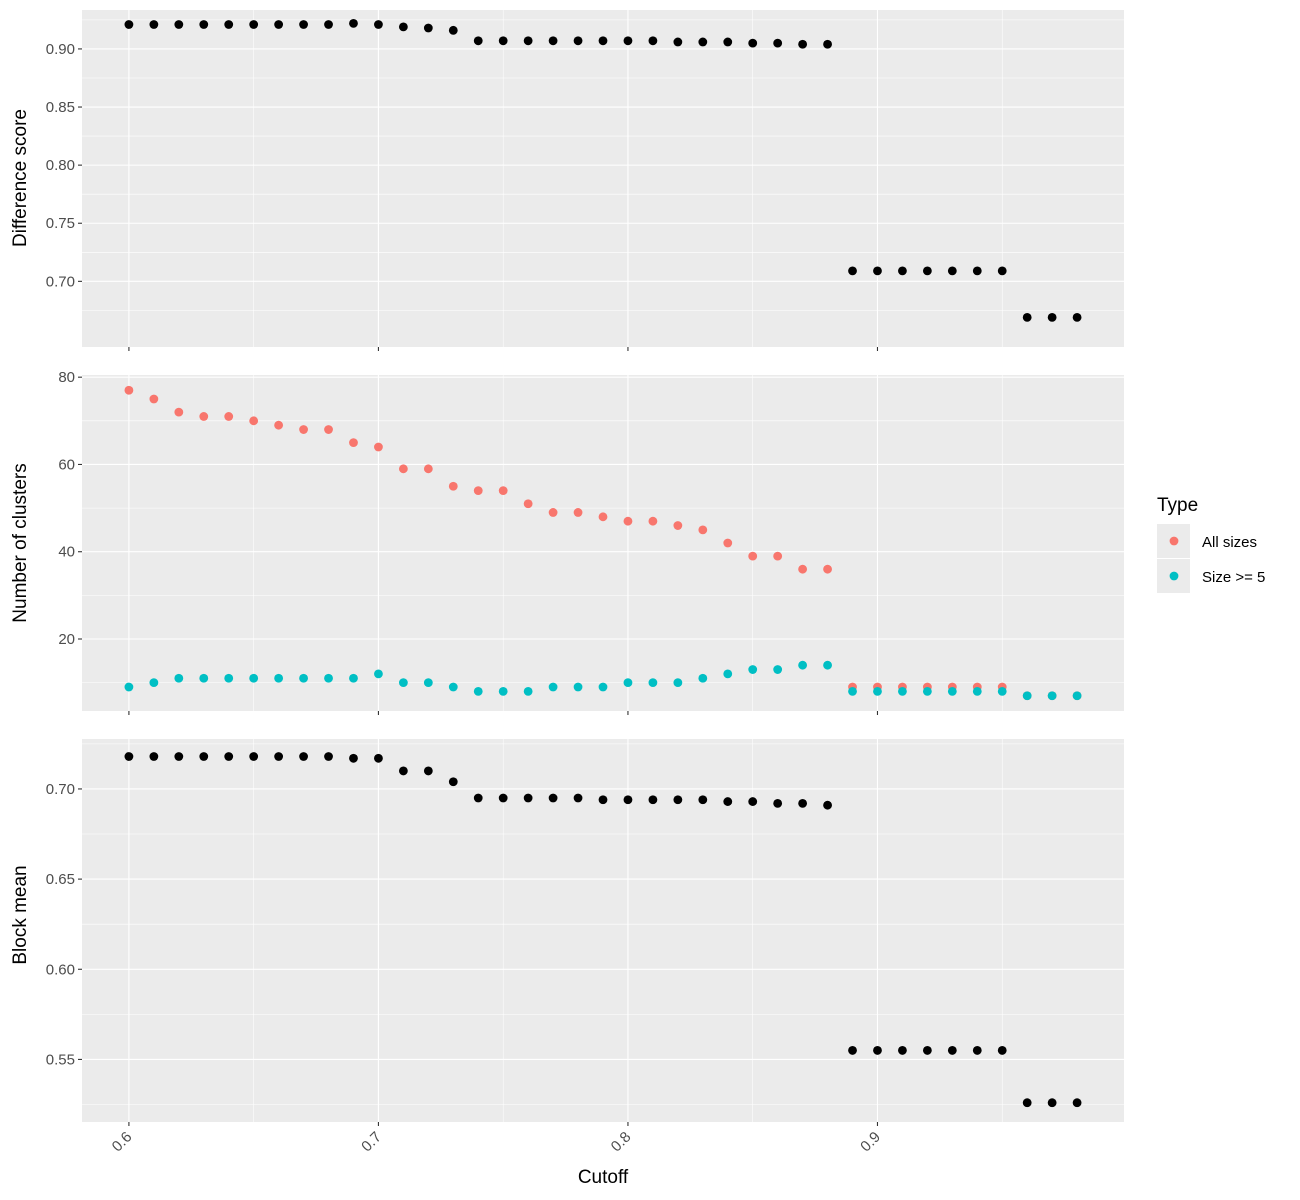  Describe the element at coordinates (20, 178) in the screenshot. I see `y-axis-title: Difference score` at that location.